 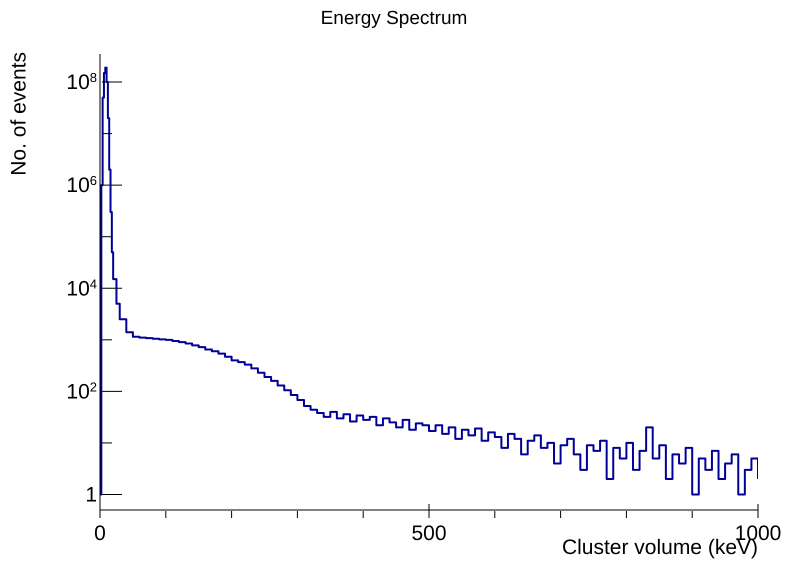 What do you see at coordinates (100, 533) in the screenshot?
I see `x-tick-label: 0` at bounding box center [100, 533].